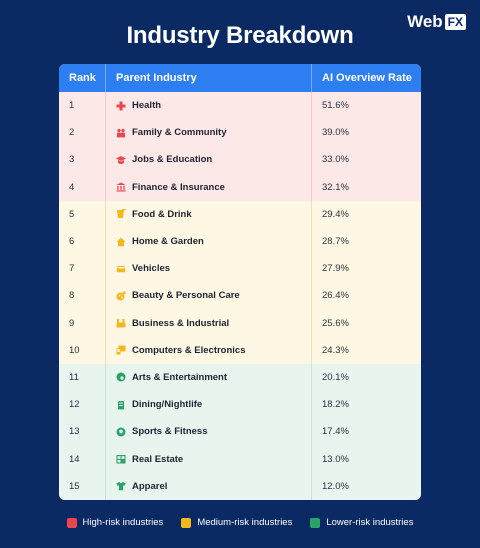  I want to click on rate-cell: 27.9%, so click(366, 269).